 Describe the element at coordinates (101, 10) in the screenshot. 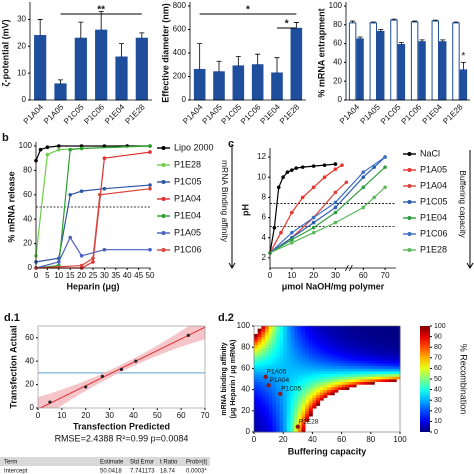

I see `significance: **` at that location.